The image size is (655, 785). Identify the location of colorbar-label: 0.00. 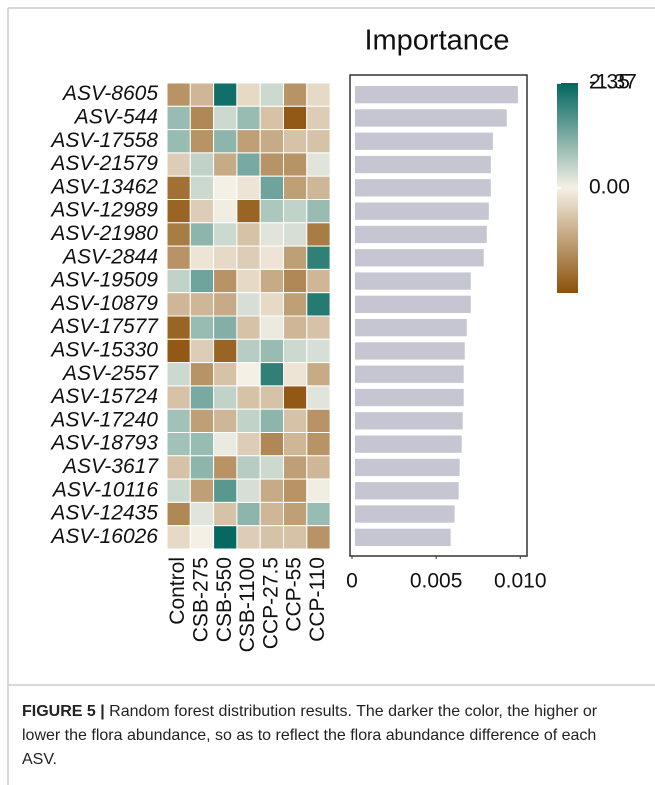
(609, 187).